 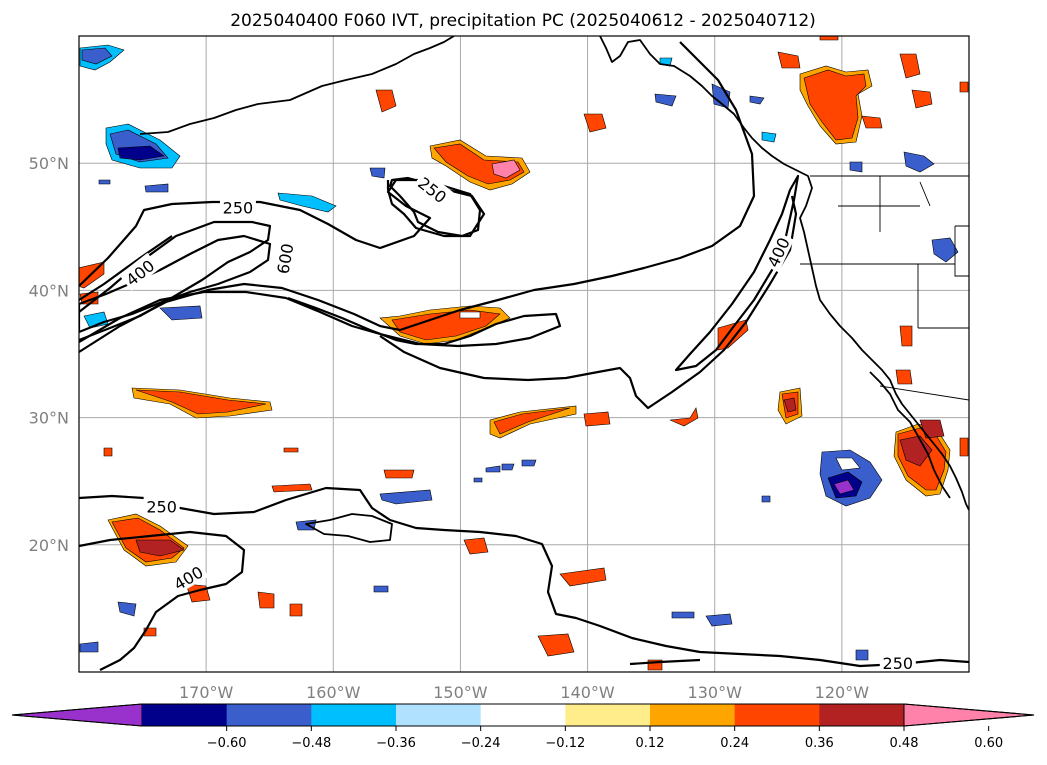 What do you see at coordinates (206, 692) in the screenshot?
I see `lon-tick-label: 170°W` at bounding box center [206, 692].